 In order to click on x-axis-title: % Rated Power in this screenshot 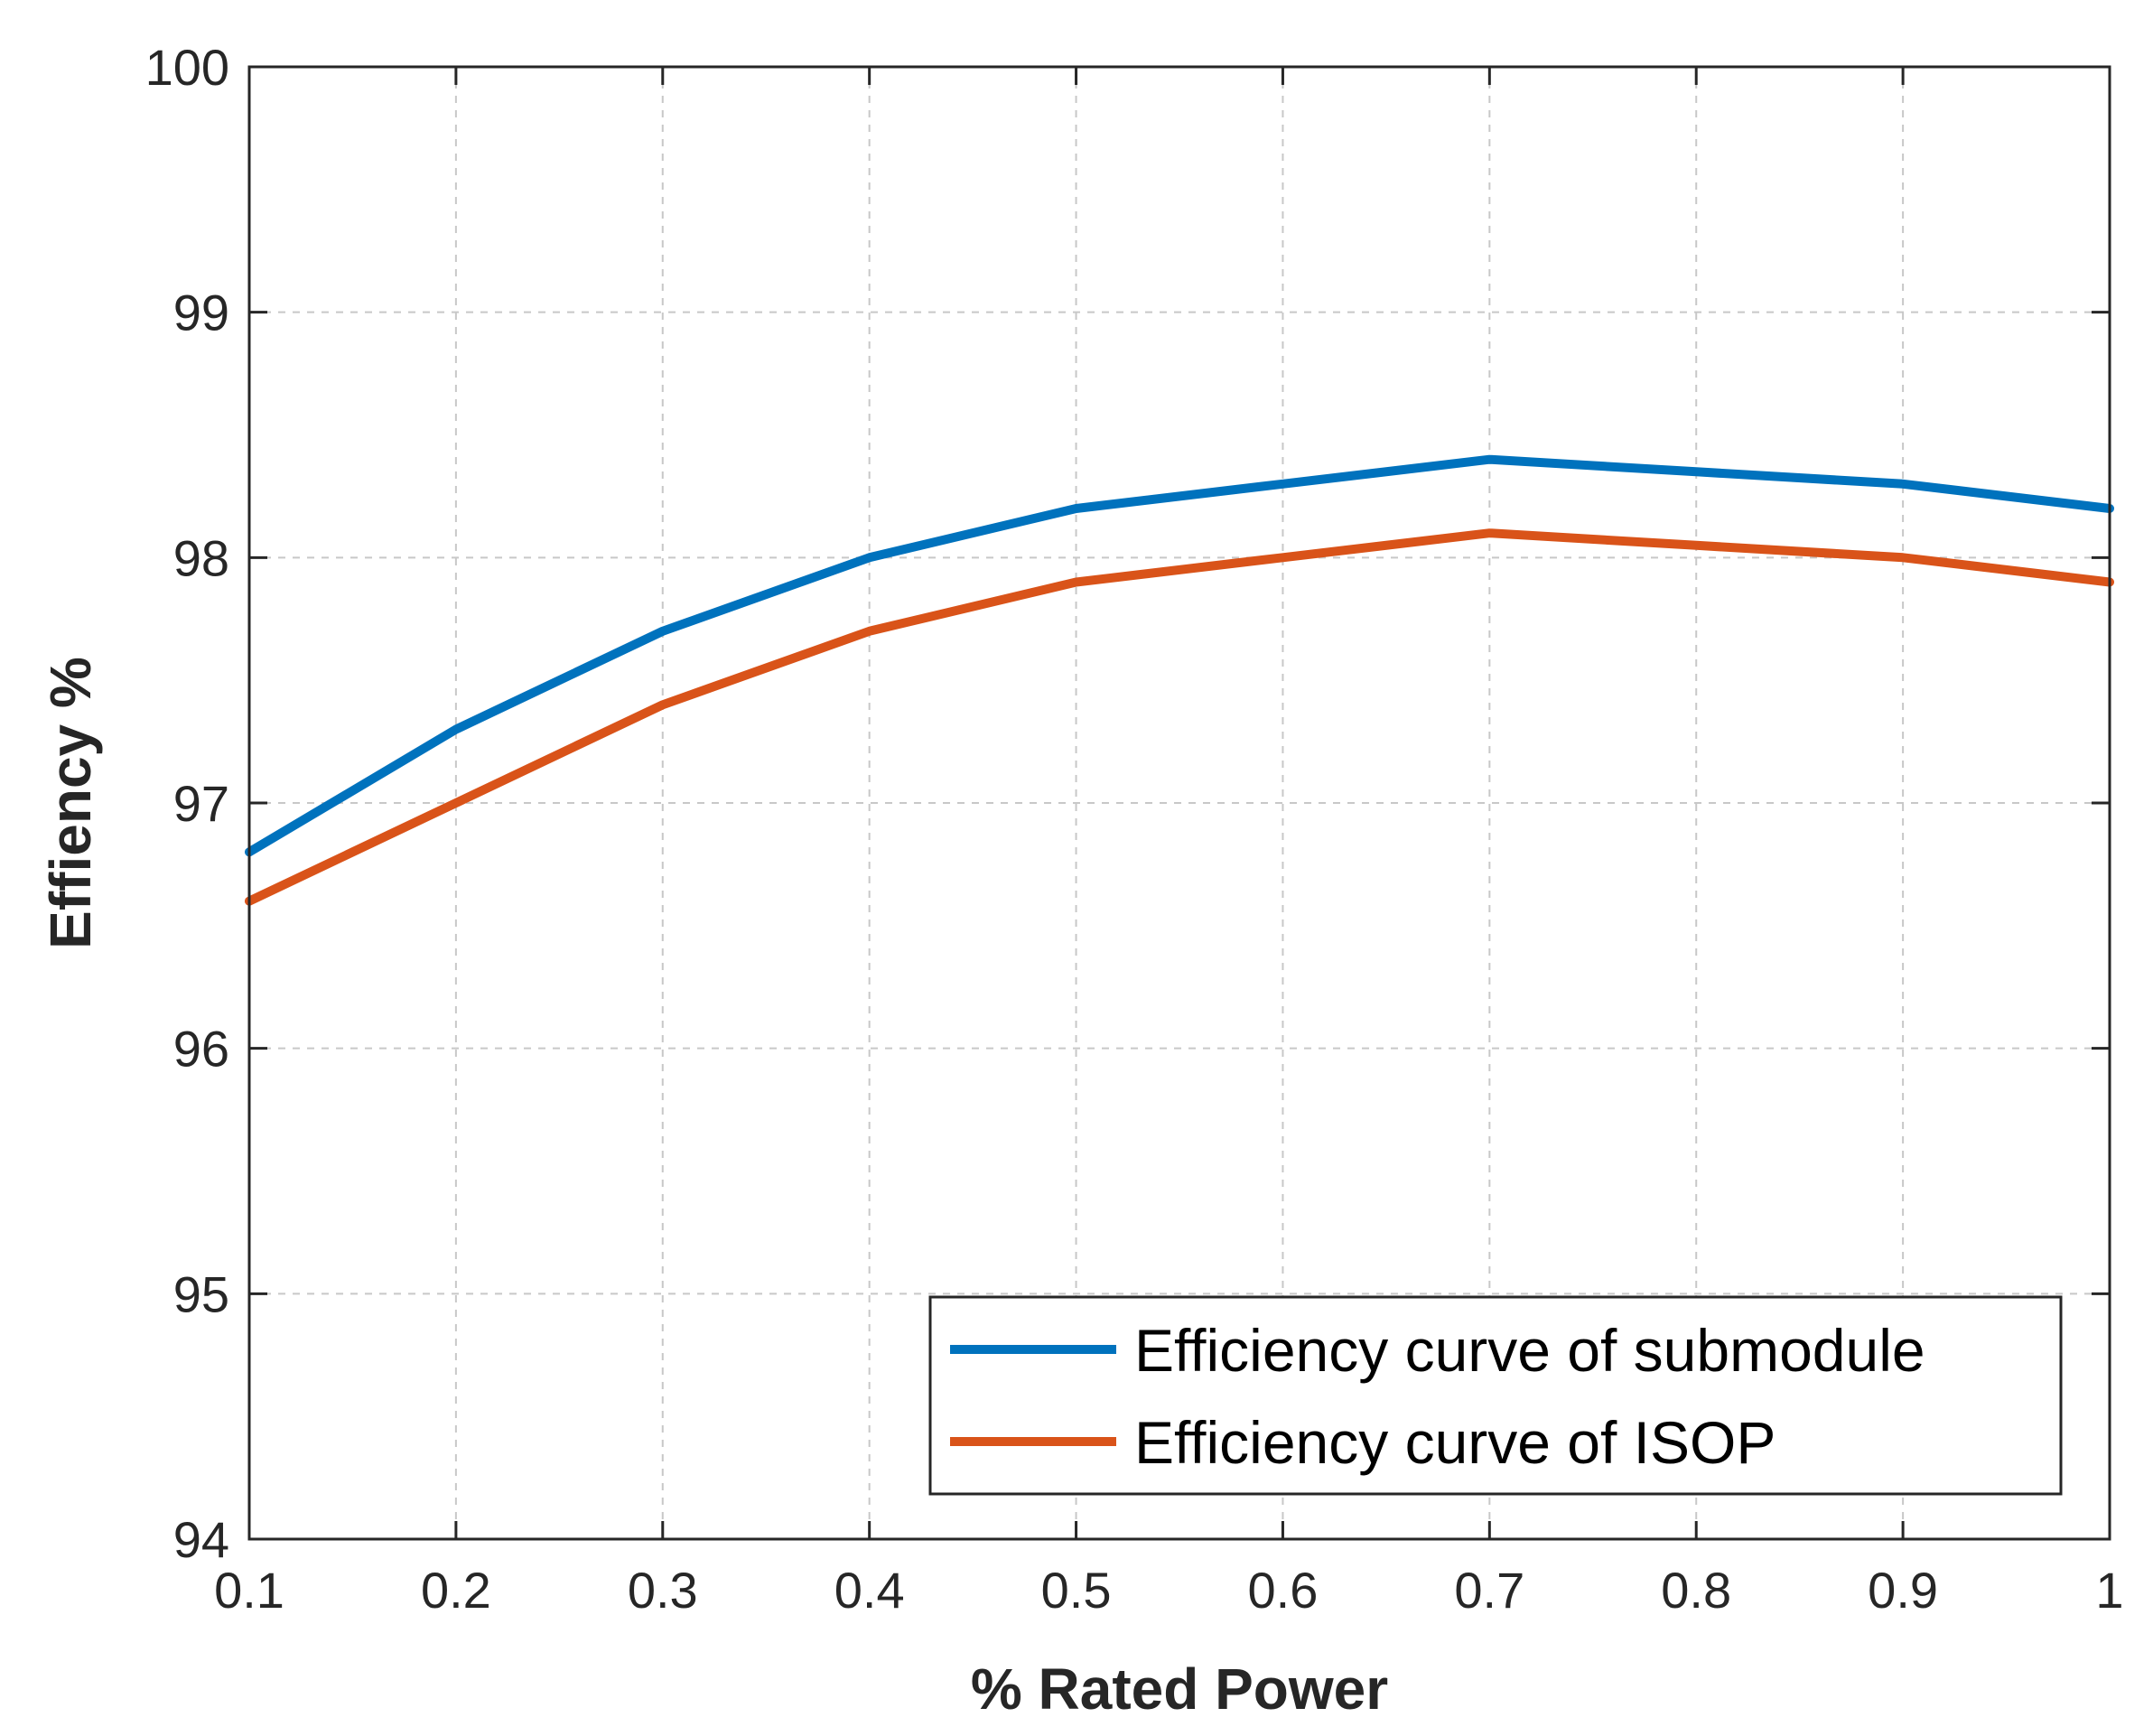, I will do `click(1179, 1690)`.